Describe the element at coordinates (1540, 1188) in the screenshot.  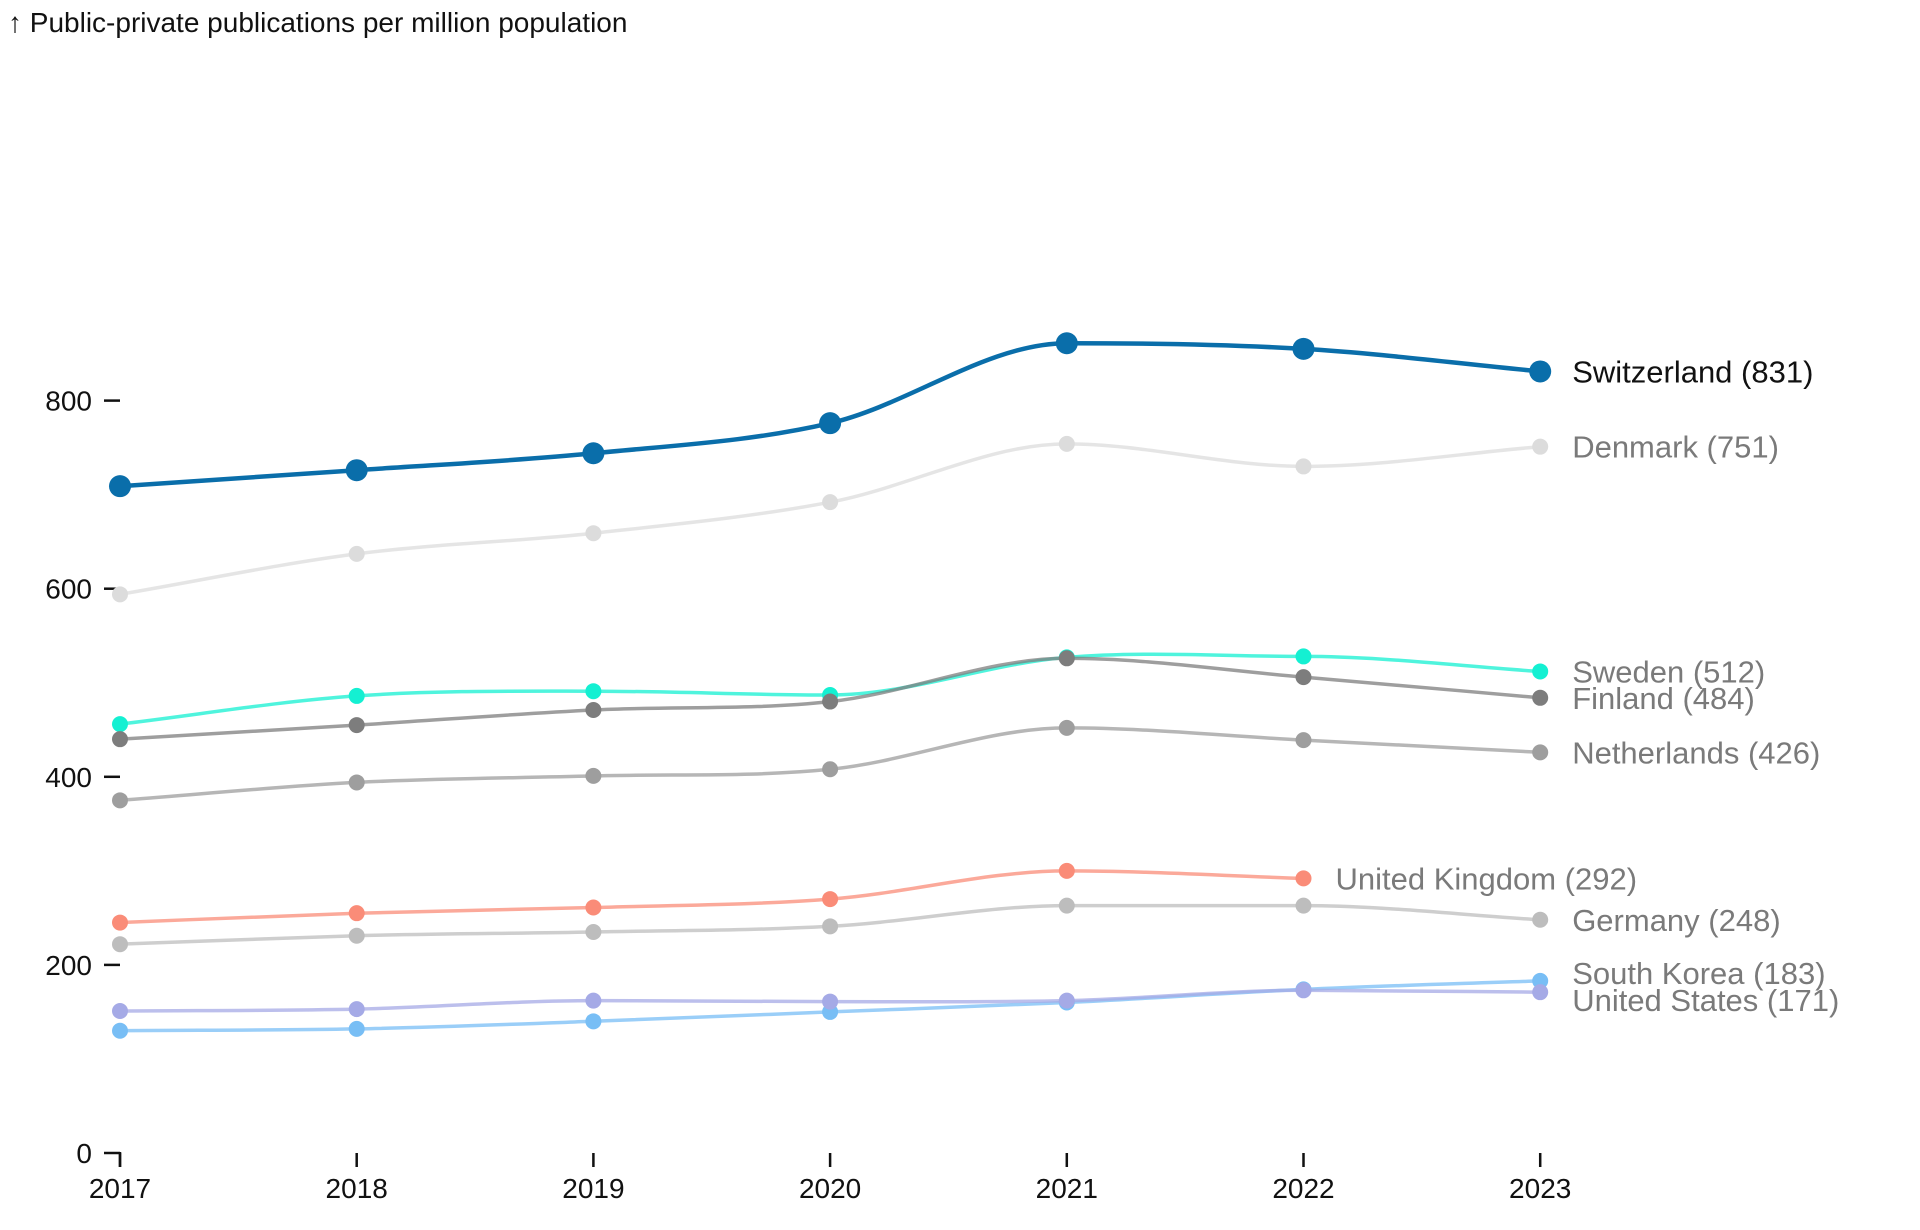
I see `x-tick-label: 2023` at that location.